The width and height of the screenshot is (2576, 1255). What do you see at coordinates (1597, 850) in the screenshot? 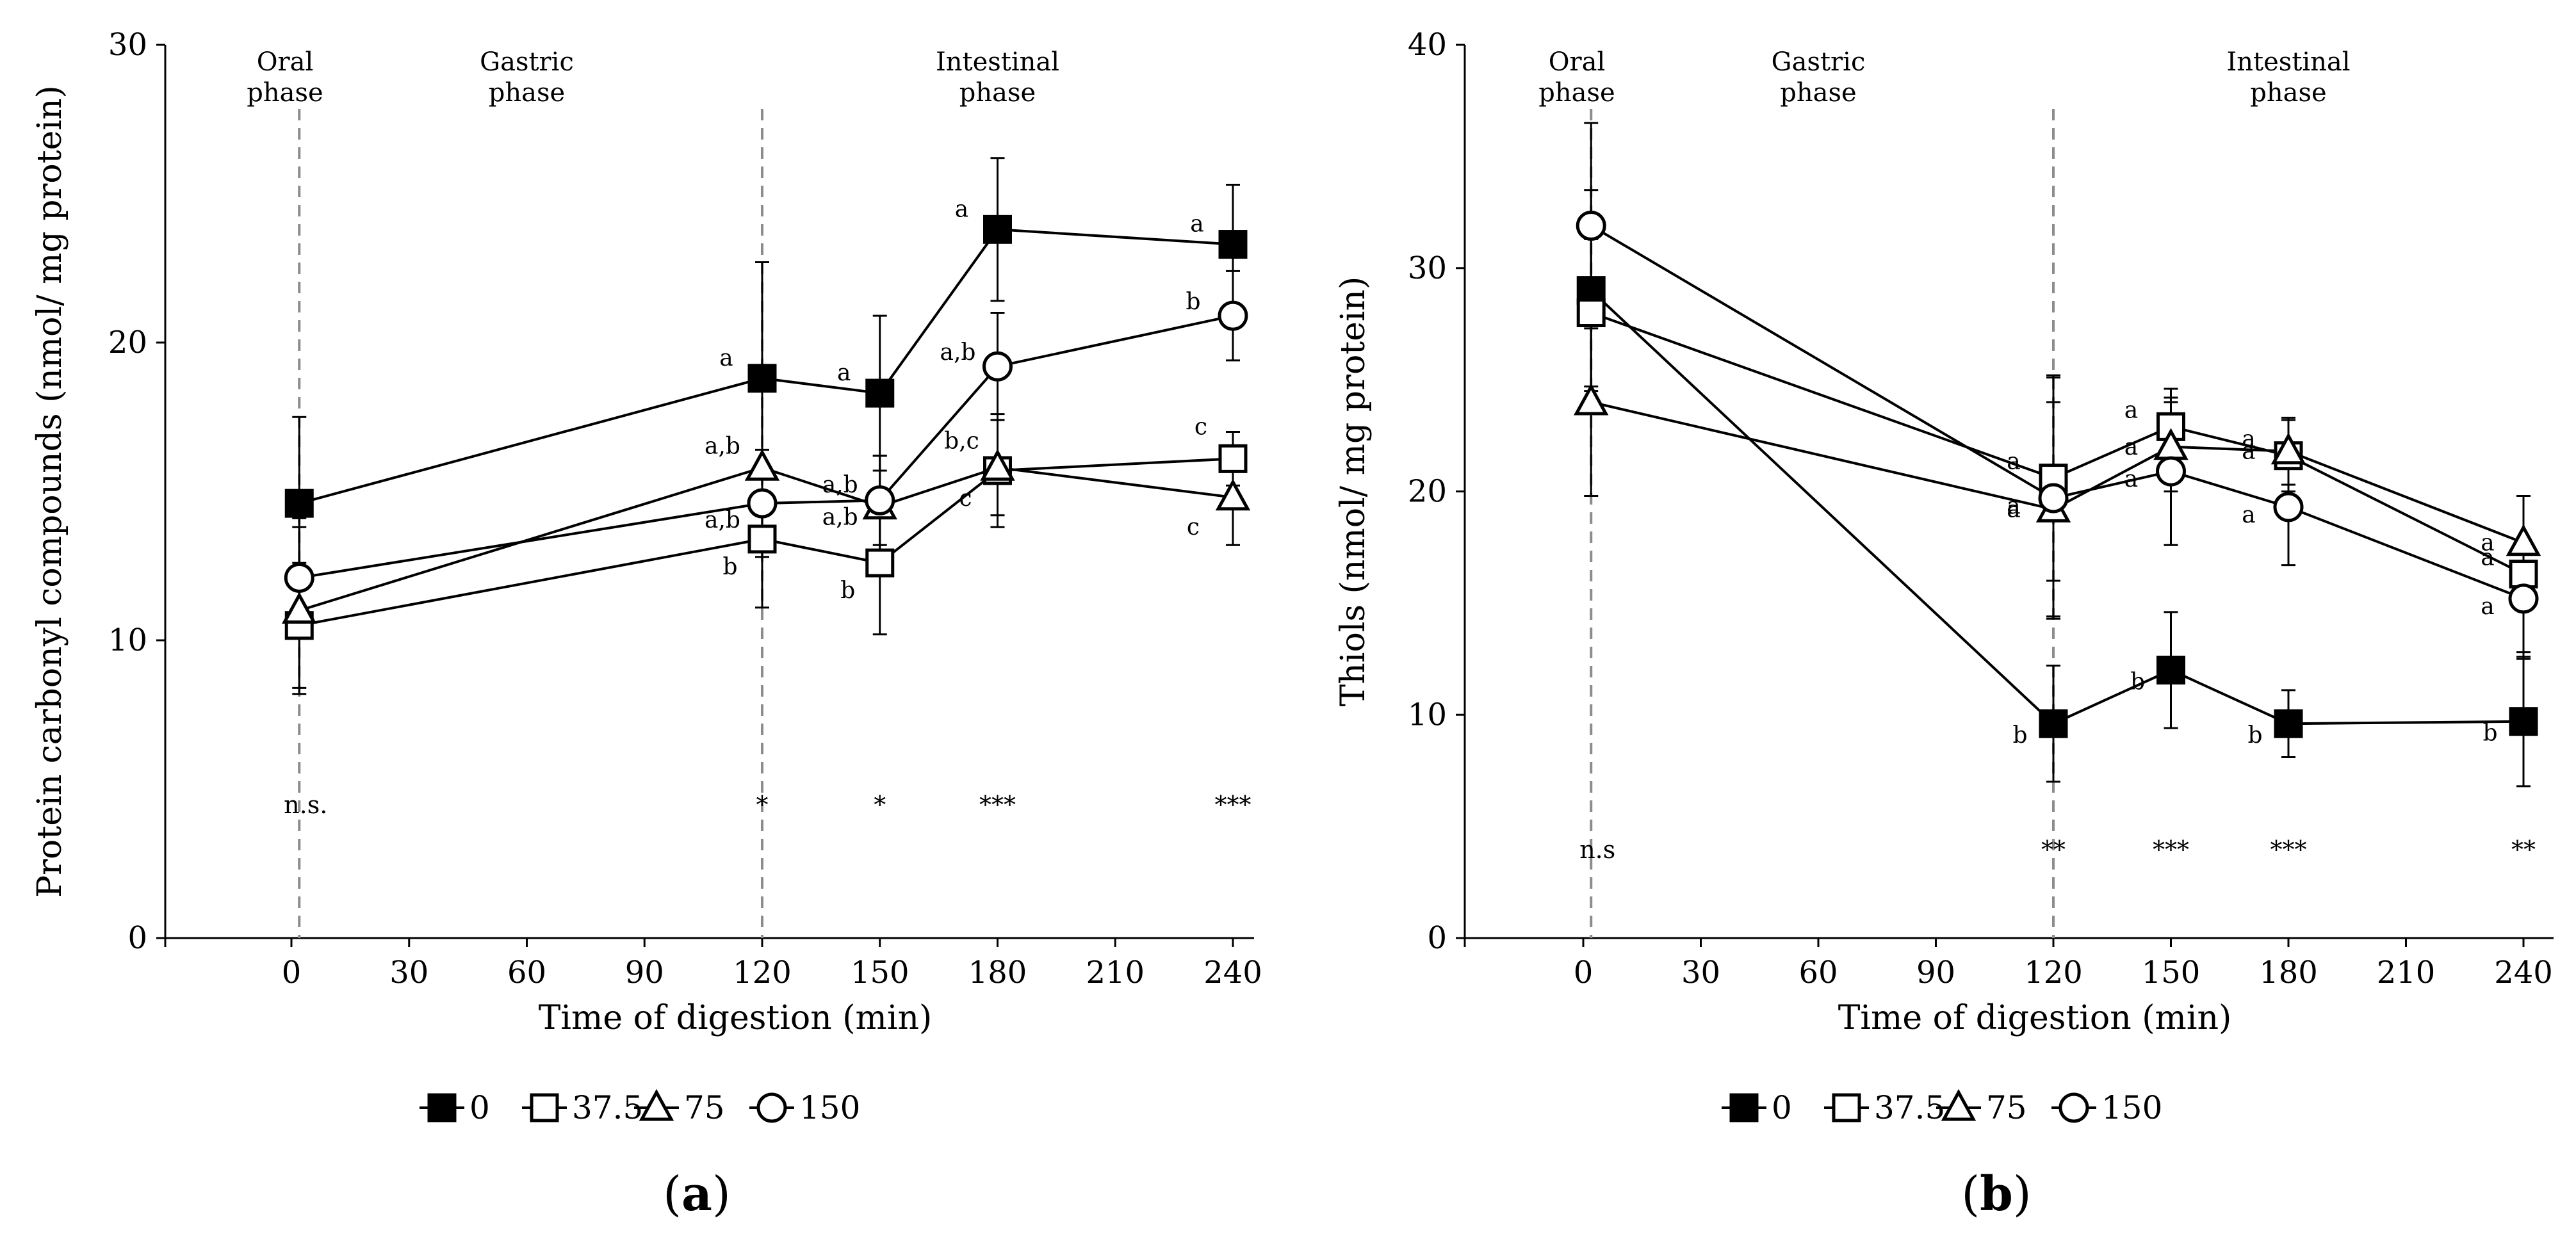
I see `significance-label: n.s` at bounding box center [1597, 850].